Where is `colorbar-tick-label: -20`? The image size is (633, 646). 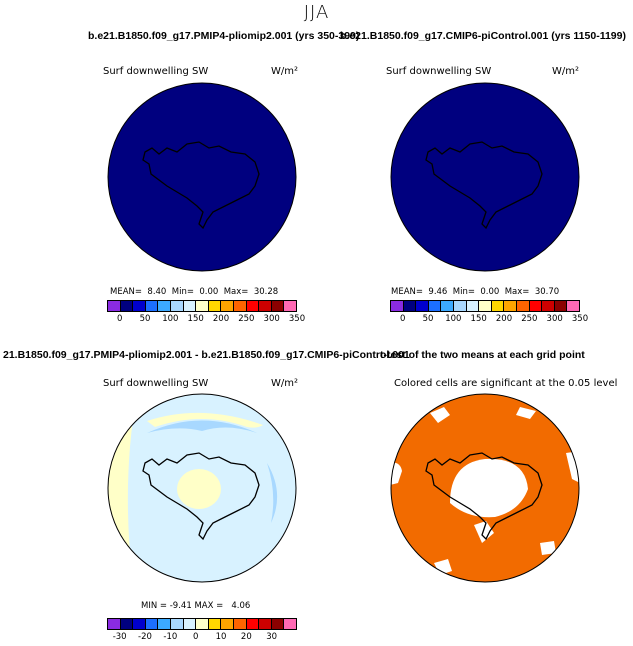 colorbar-tick-label: -20 is located at coordinates (145, 637).